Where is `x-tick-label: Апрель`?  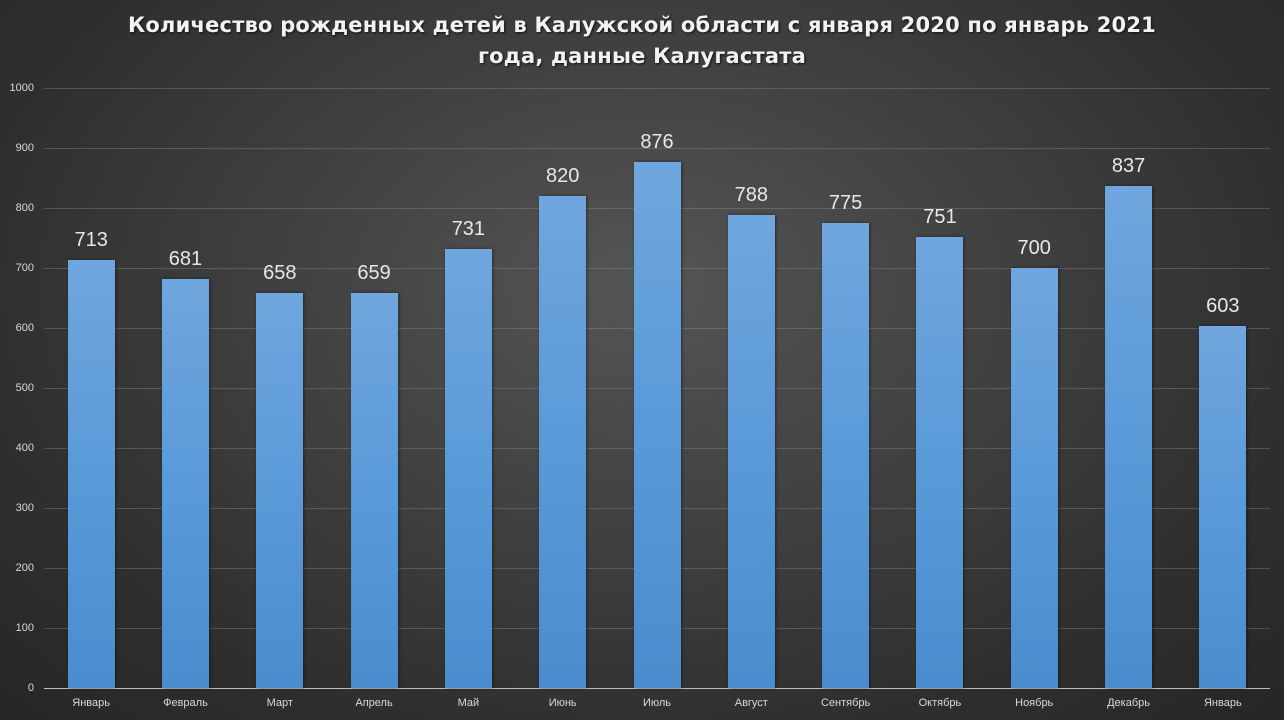 x-tick-label: Апрель is located at coordinates (374, 703).